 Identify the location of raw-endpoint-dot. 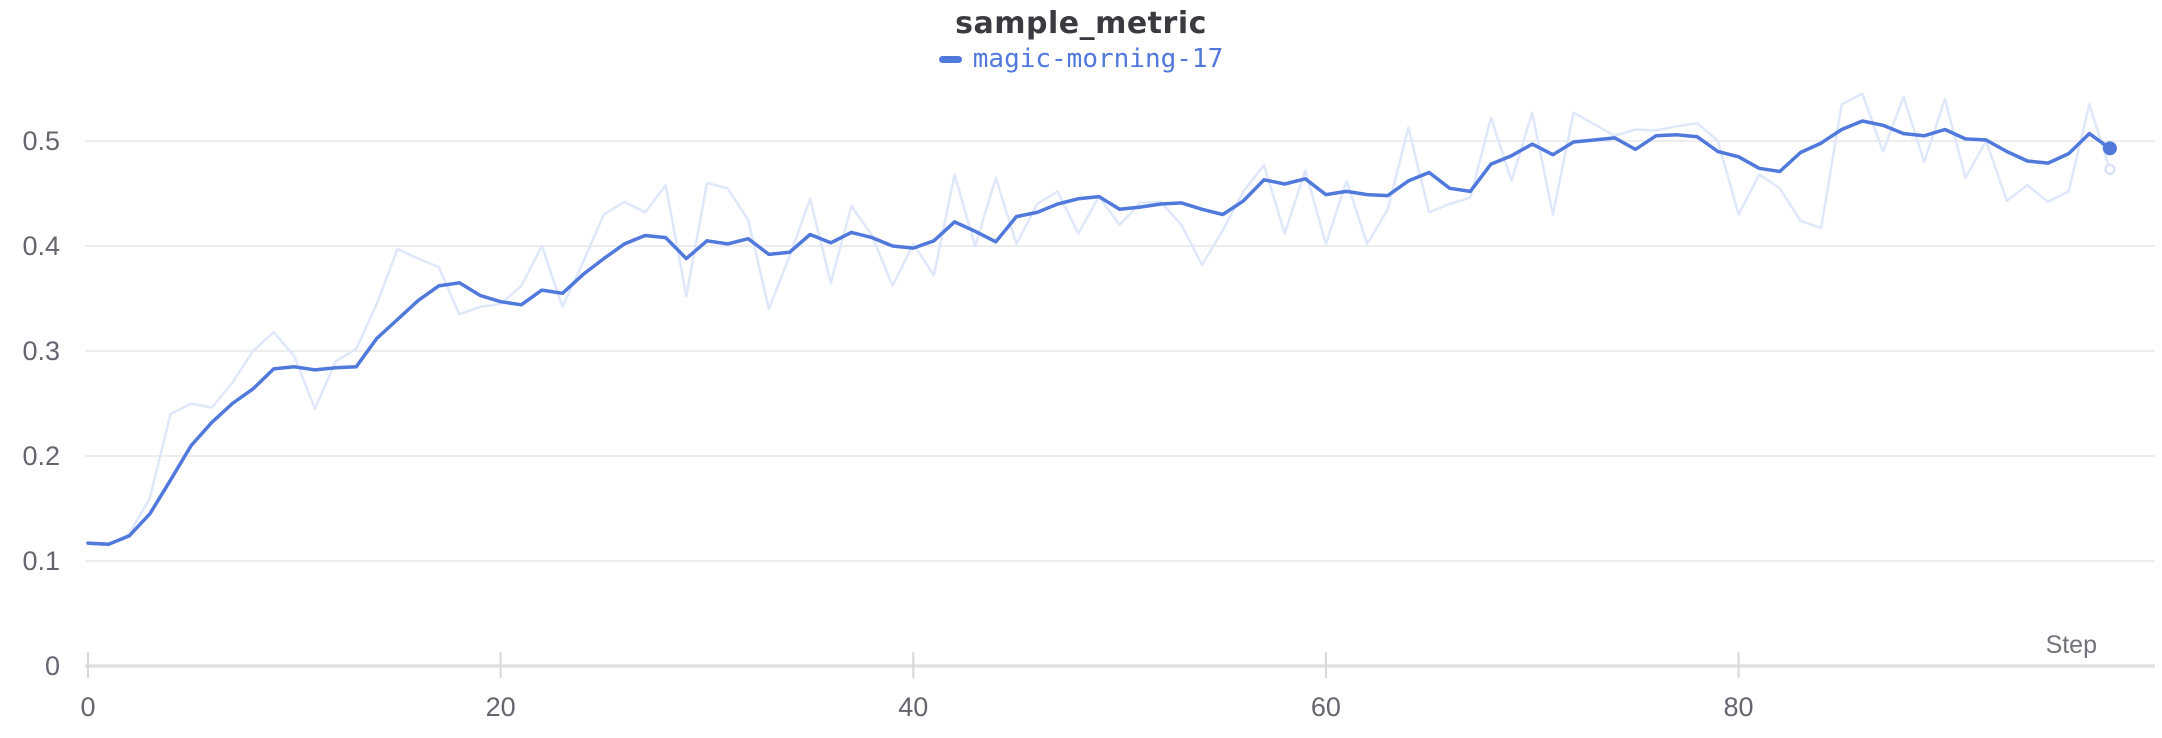
(2110, 169).